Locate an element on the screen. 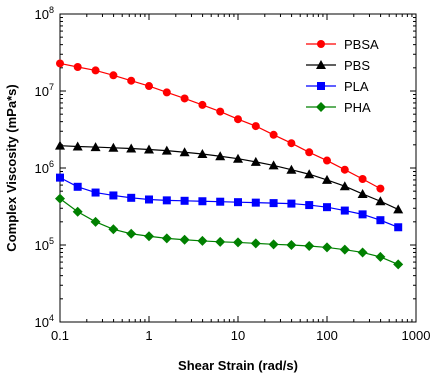 The width and height of the screenshot is (430, 380). legend: PBSA PBS PLA PHA is located at coordinates (342, 76).